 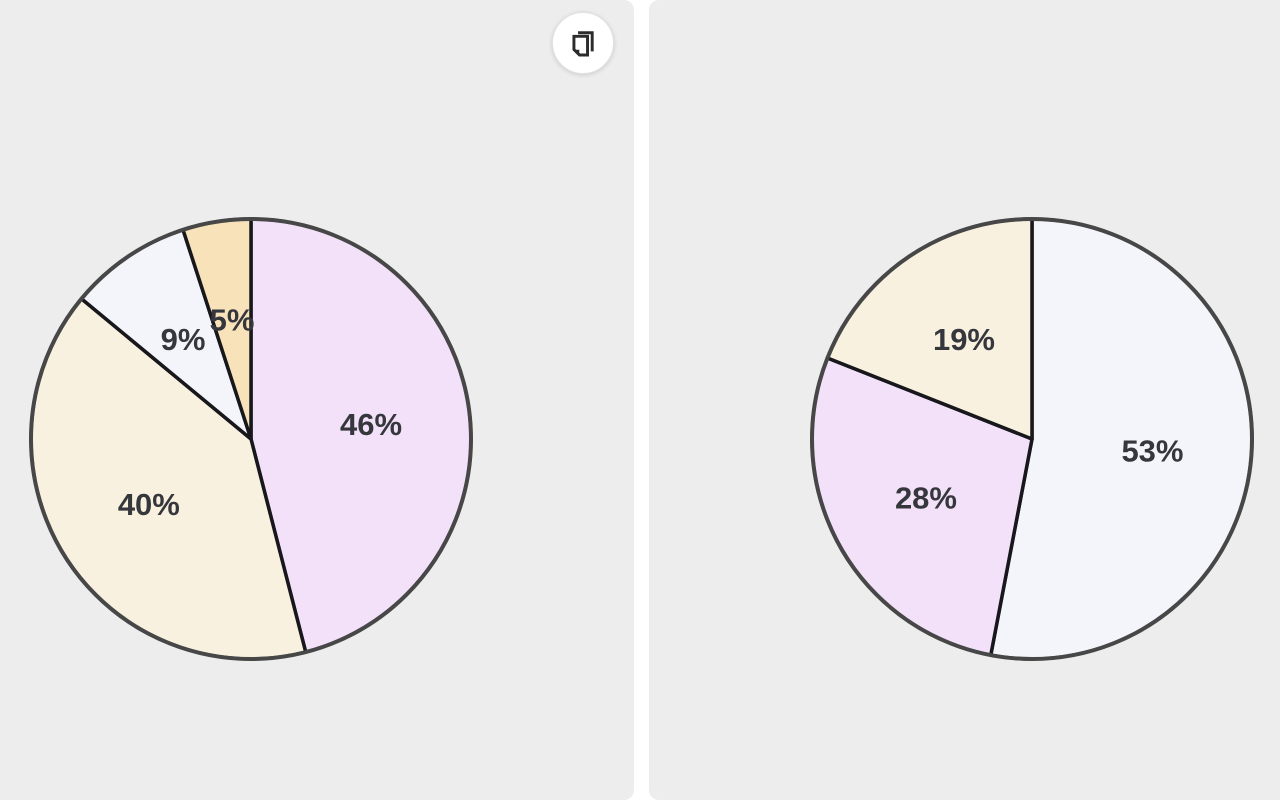 I want to click on pie-slice-label: 28%, so click(x=926, y=497).